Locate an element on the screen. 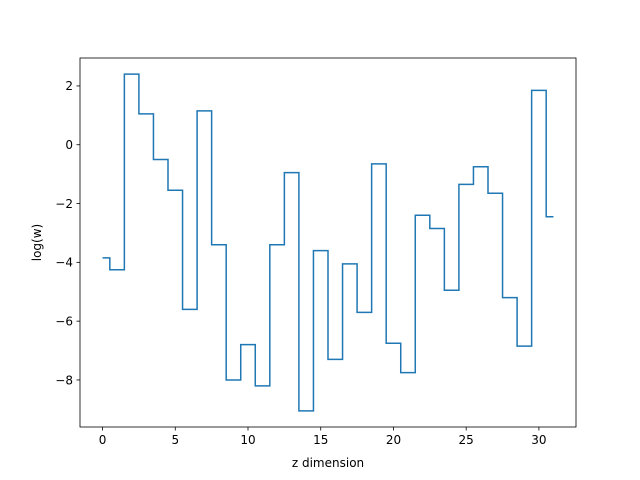 This screenshot has height=480, width=640. y-tick-label: 0 is located at coordinates (69, 145).